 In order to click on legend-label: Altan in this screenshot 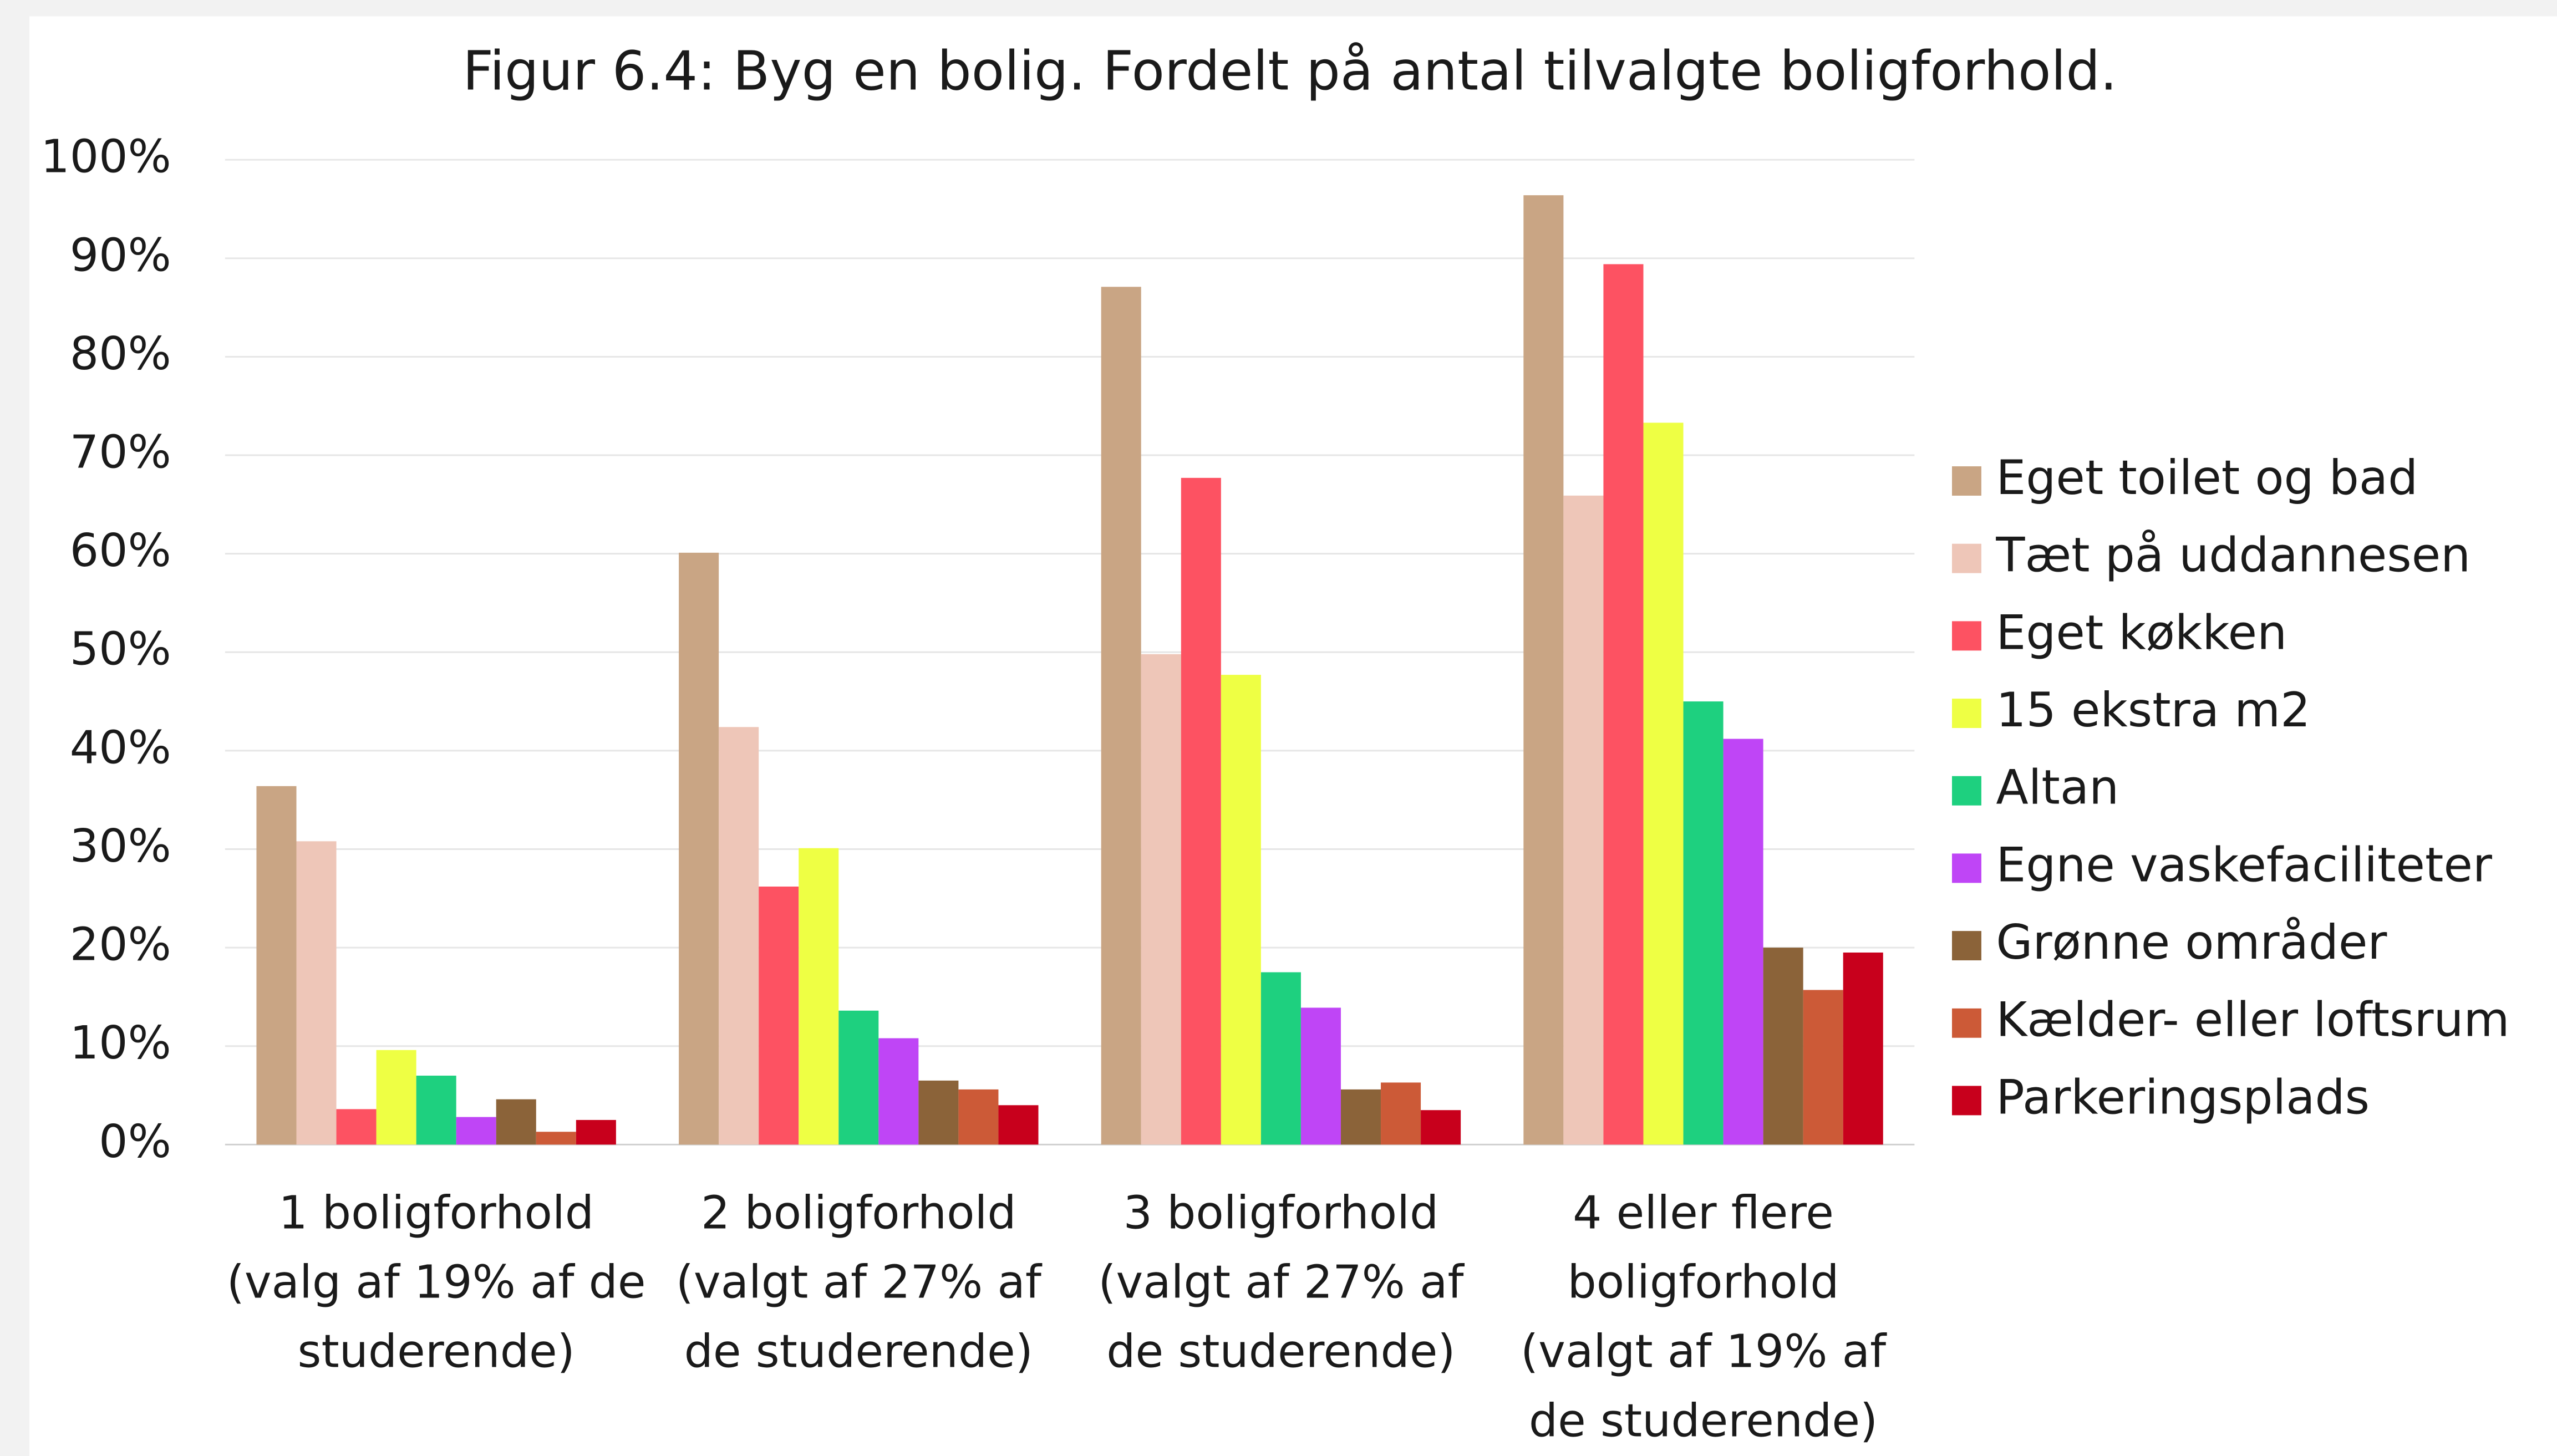, I will do `click(2057, 789)`.